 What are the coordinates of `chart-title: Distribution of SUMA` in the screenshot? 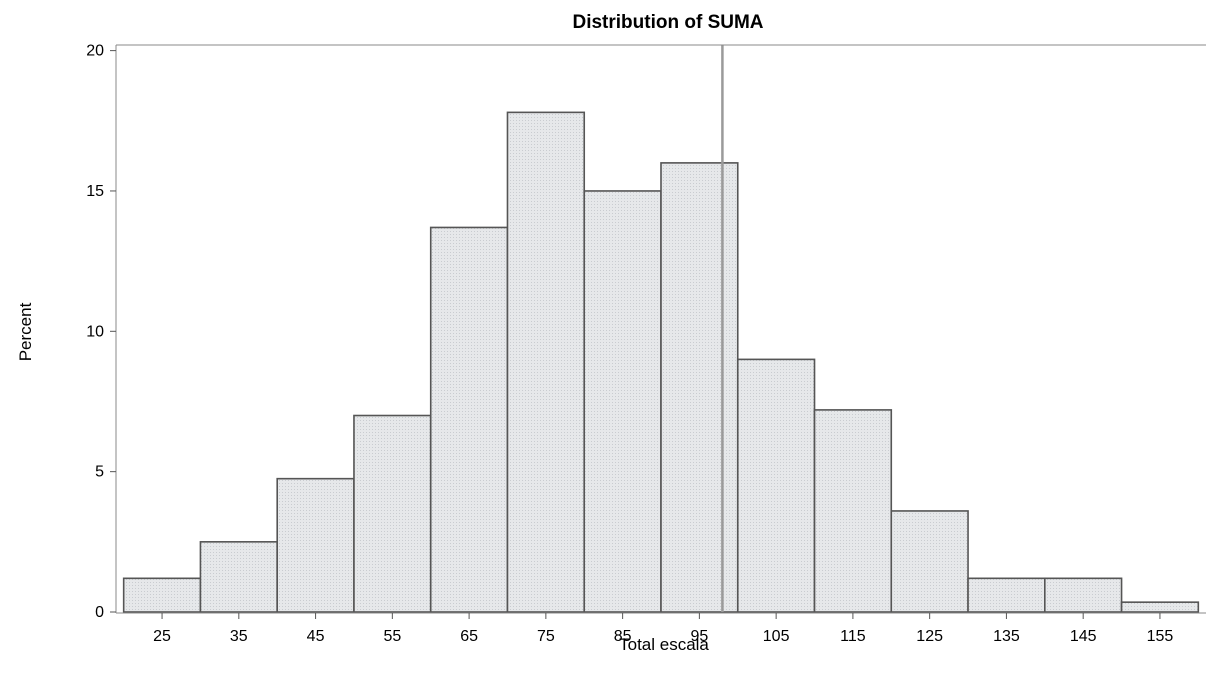 It's located at (667, 22).